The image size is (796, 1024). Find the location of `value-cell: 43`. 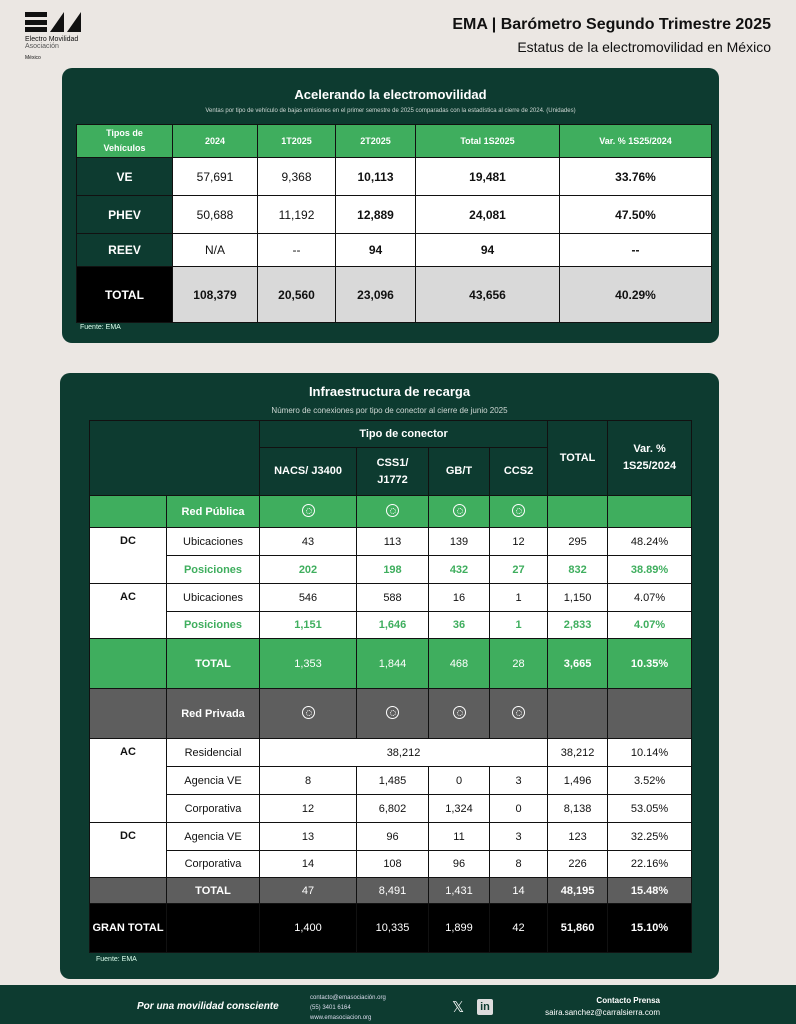

value-cell: 43 is located at coordinates (308, 541).